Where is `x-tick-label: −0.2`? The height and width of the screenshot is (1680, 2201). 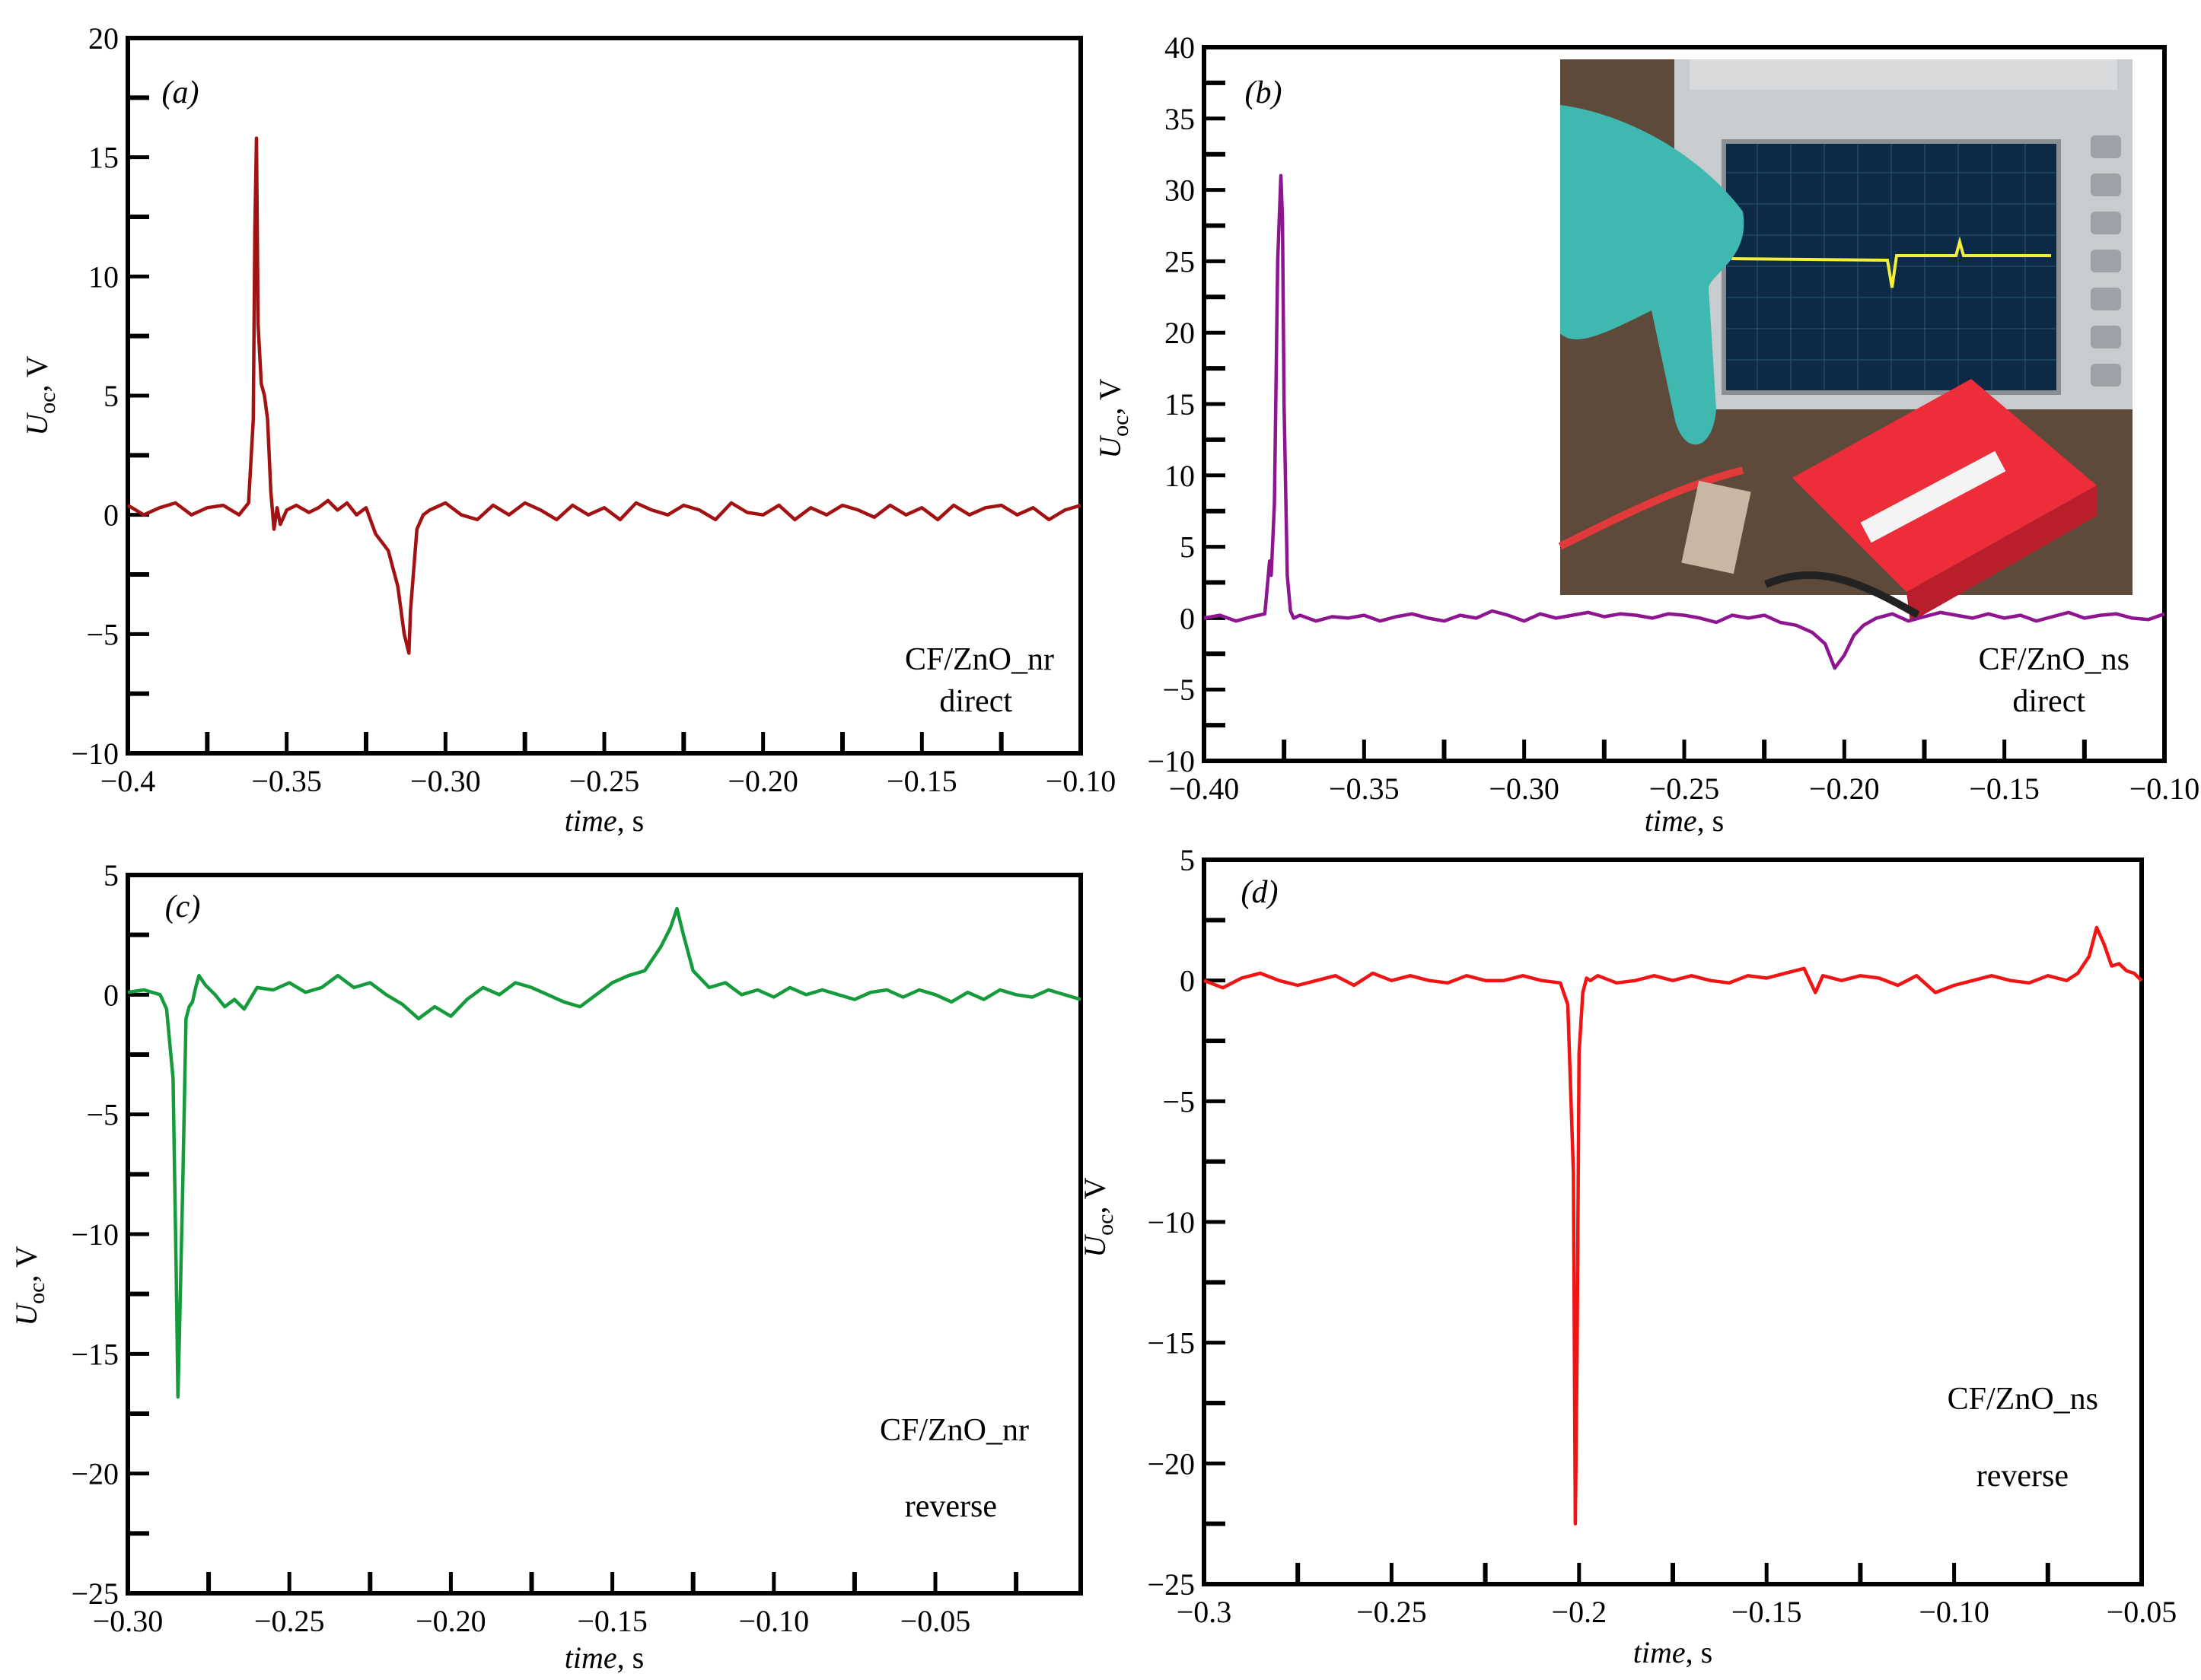 x-tick-label: −0.2 is located at coordinates (1580, 1612).